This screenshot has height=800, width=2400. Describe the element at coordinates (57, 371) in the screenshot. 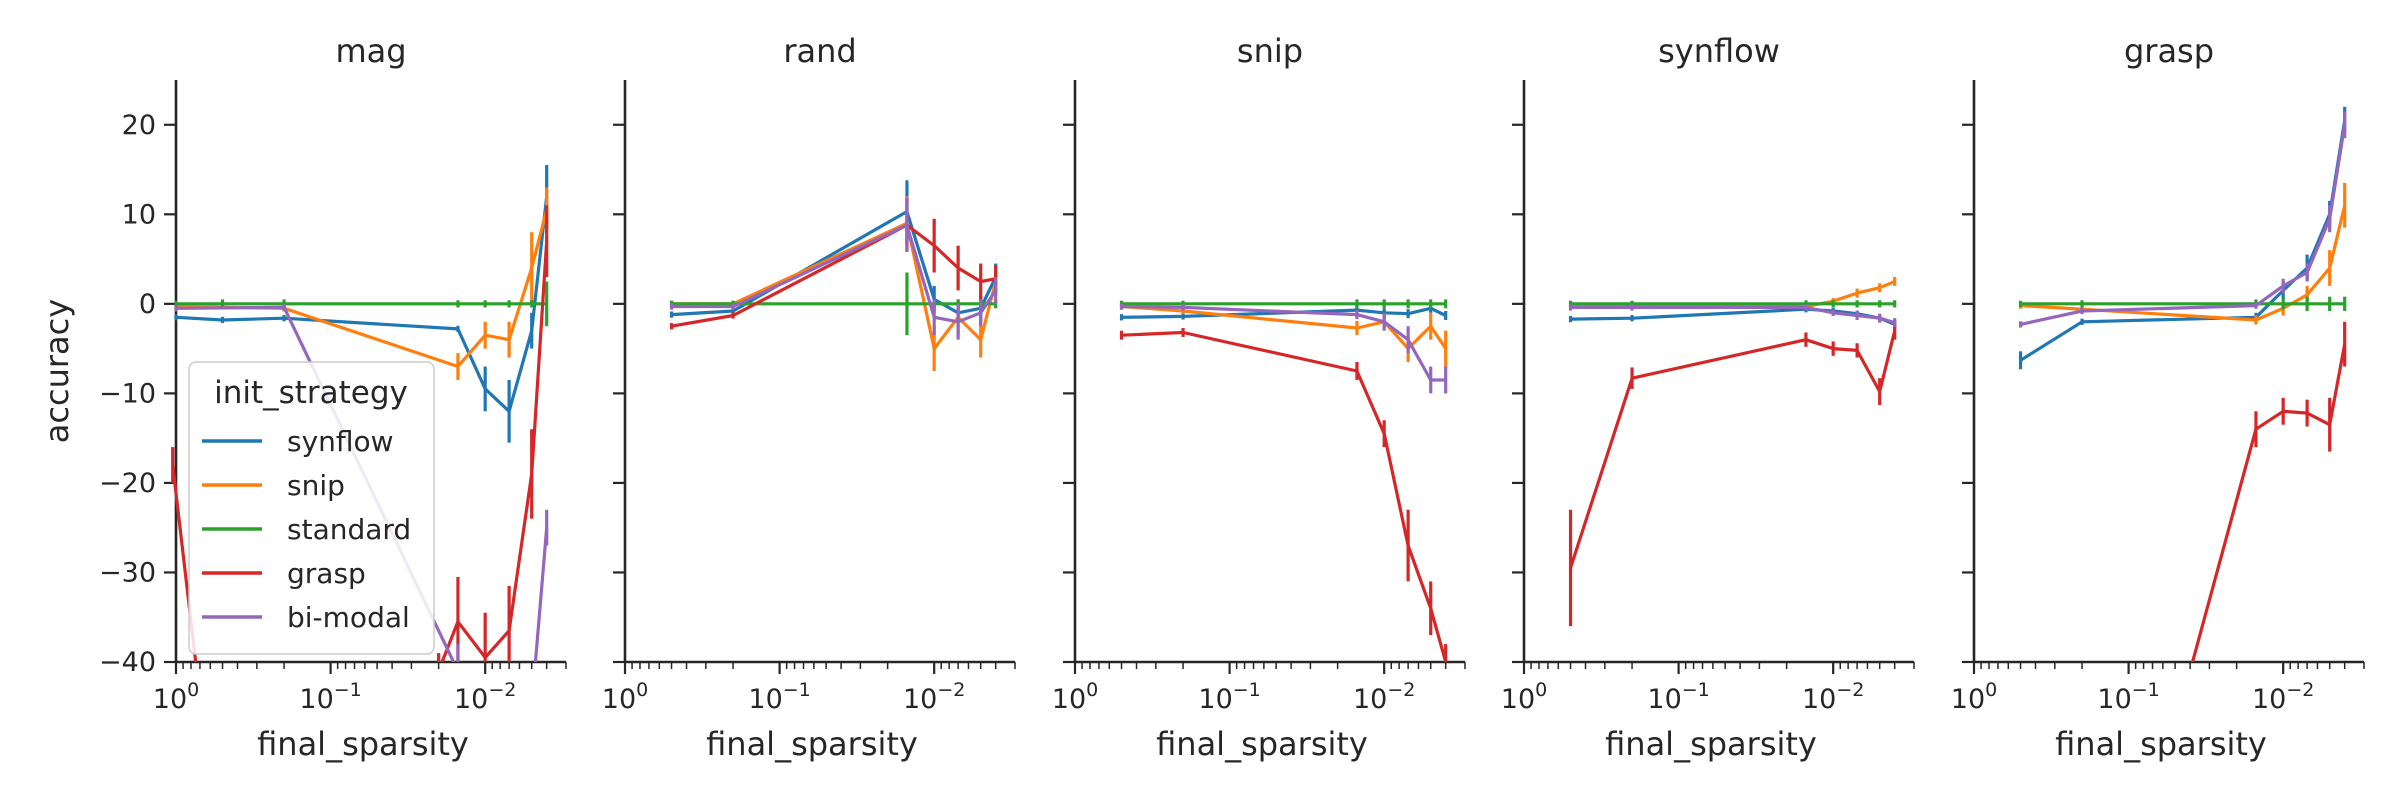

I see `y-axis-label: accuracy` at that location.